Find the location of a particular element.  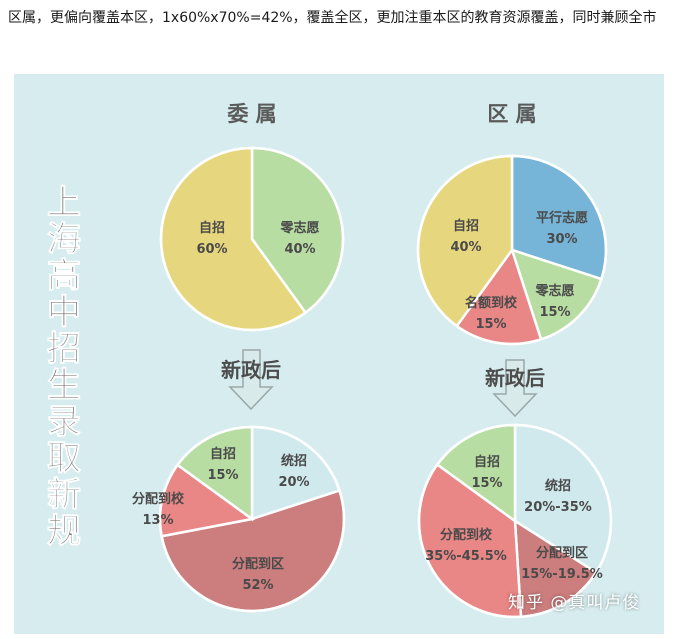

arrow-left: 新政后 is located at coordinates (251, 380).